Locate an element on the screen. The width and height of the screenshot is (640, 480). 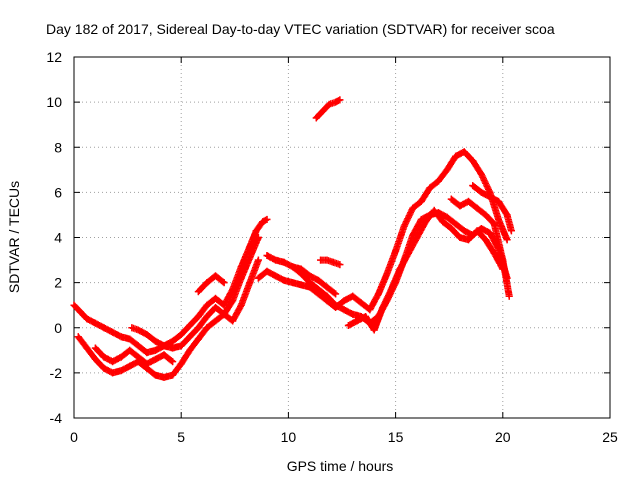
y-tick-label: 6 is located at coordinates (58, 192).